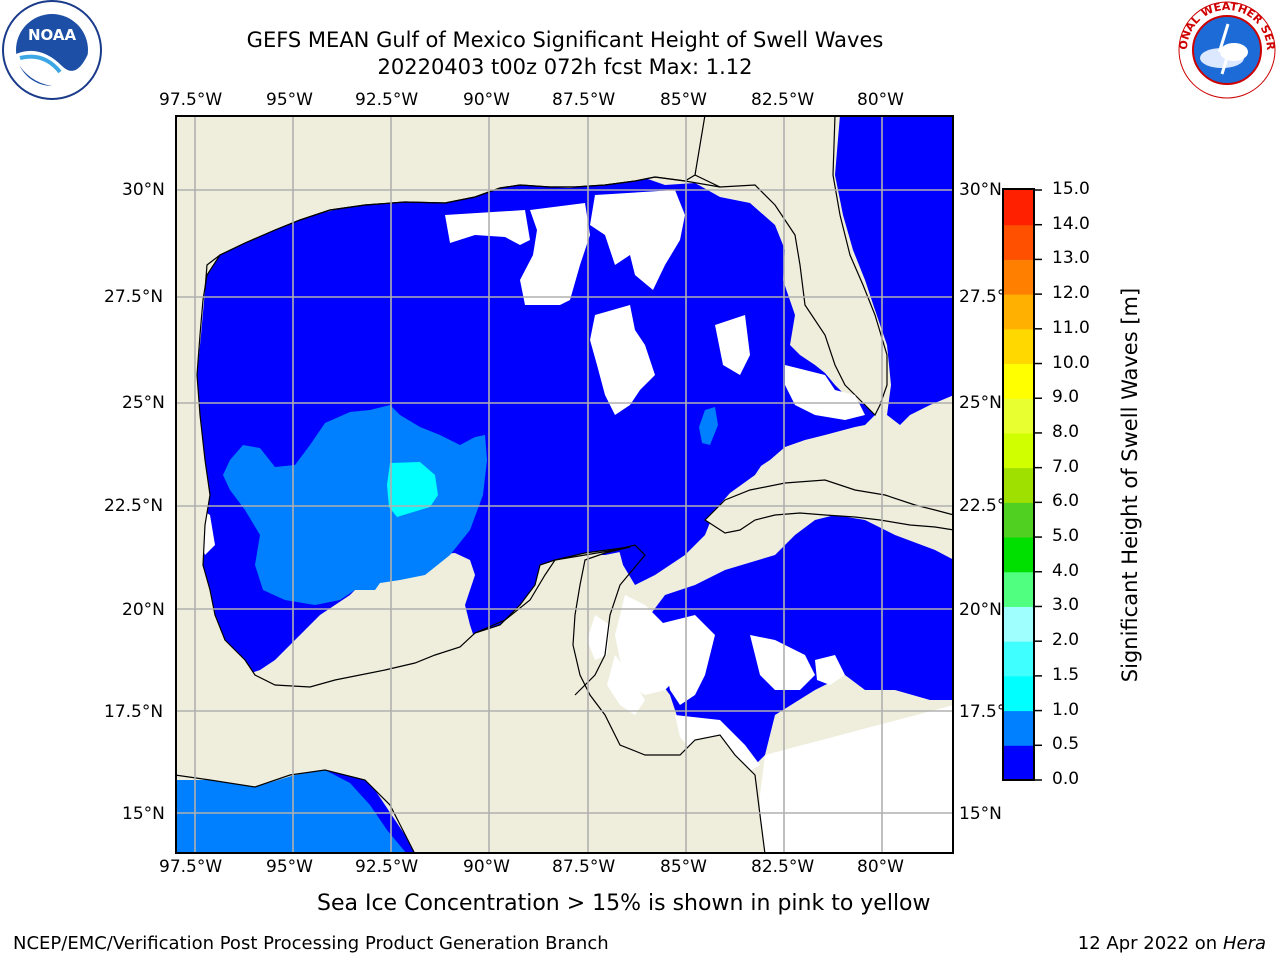  Describe the element at coordinates (1066, 570) in the screenshot. I see `colorbar-tick-label: 4.0` at that location.